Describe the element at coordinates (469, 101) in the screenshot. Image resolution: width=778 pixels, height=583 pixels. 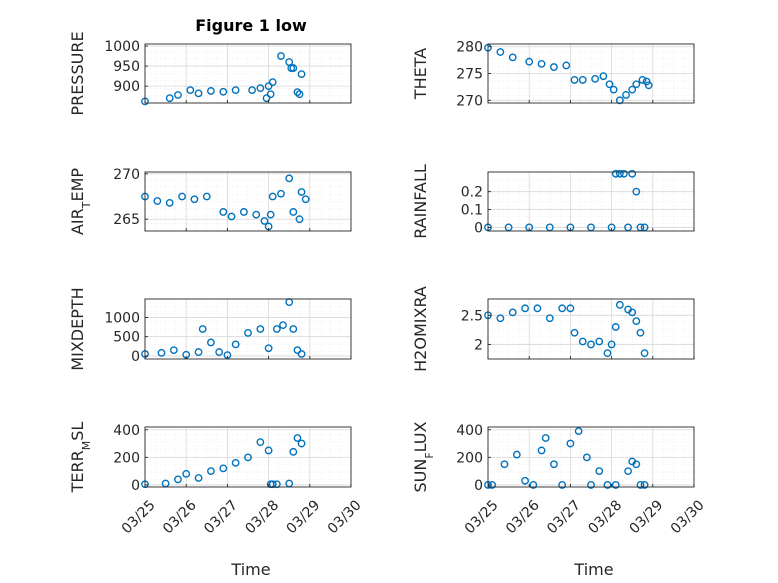
I see `y-tick-label: 270` at that location.